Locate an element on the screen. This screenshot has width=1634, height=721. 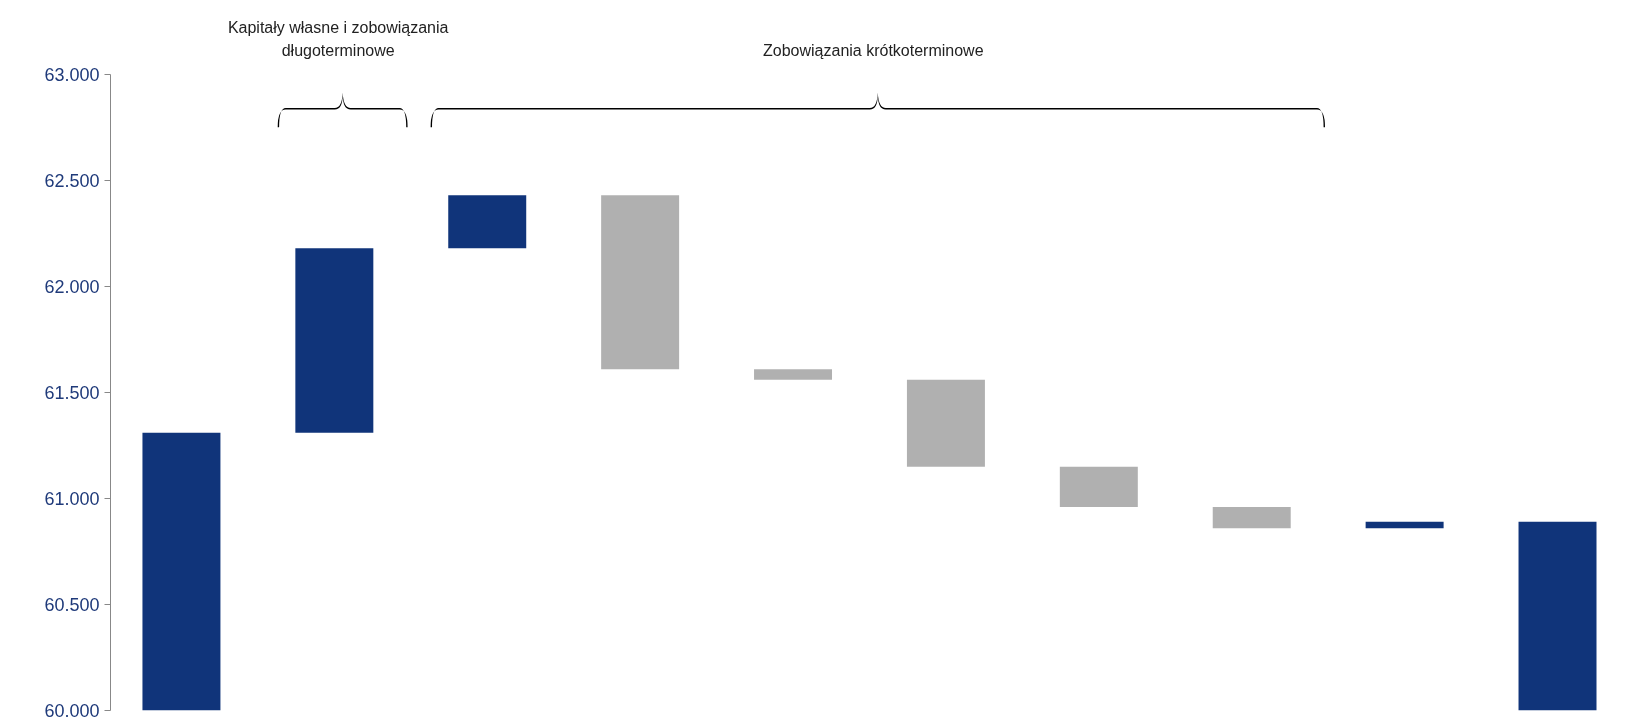
text: Kapitały własne i zobowiązania długoterminowe is located at coordinates (338, 38).